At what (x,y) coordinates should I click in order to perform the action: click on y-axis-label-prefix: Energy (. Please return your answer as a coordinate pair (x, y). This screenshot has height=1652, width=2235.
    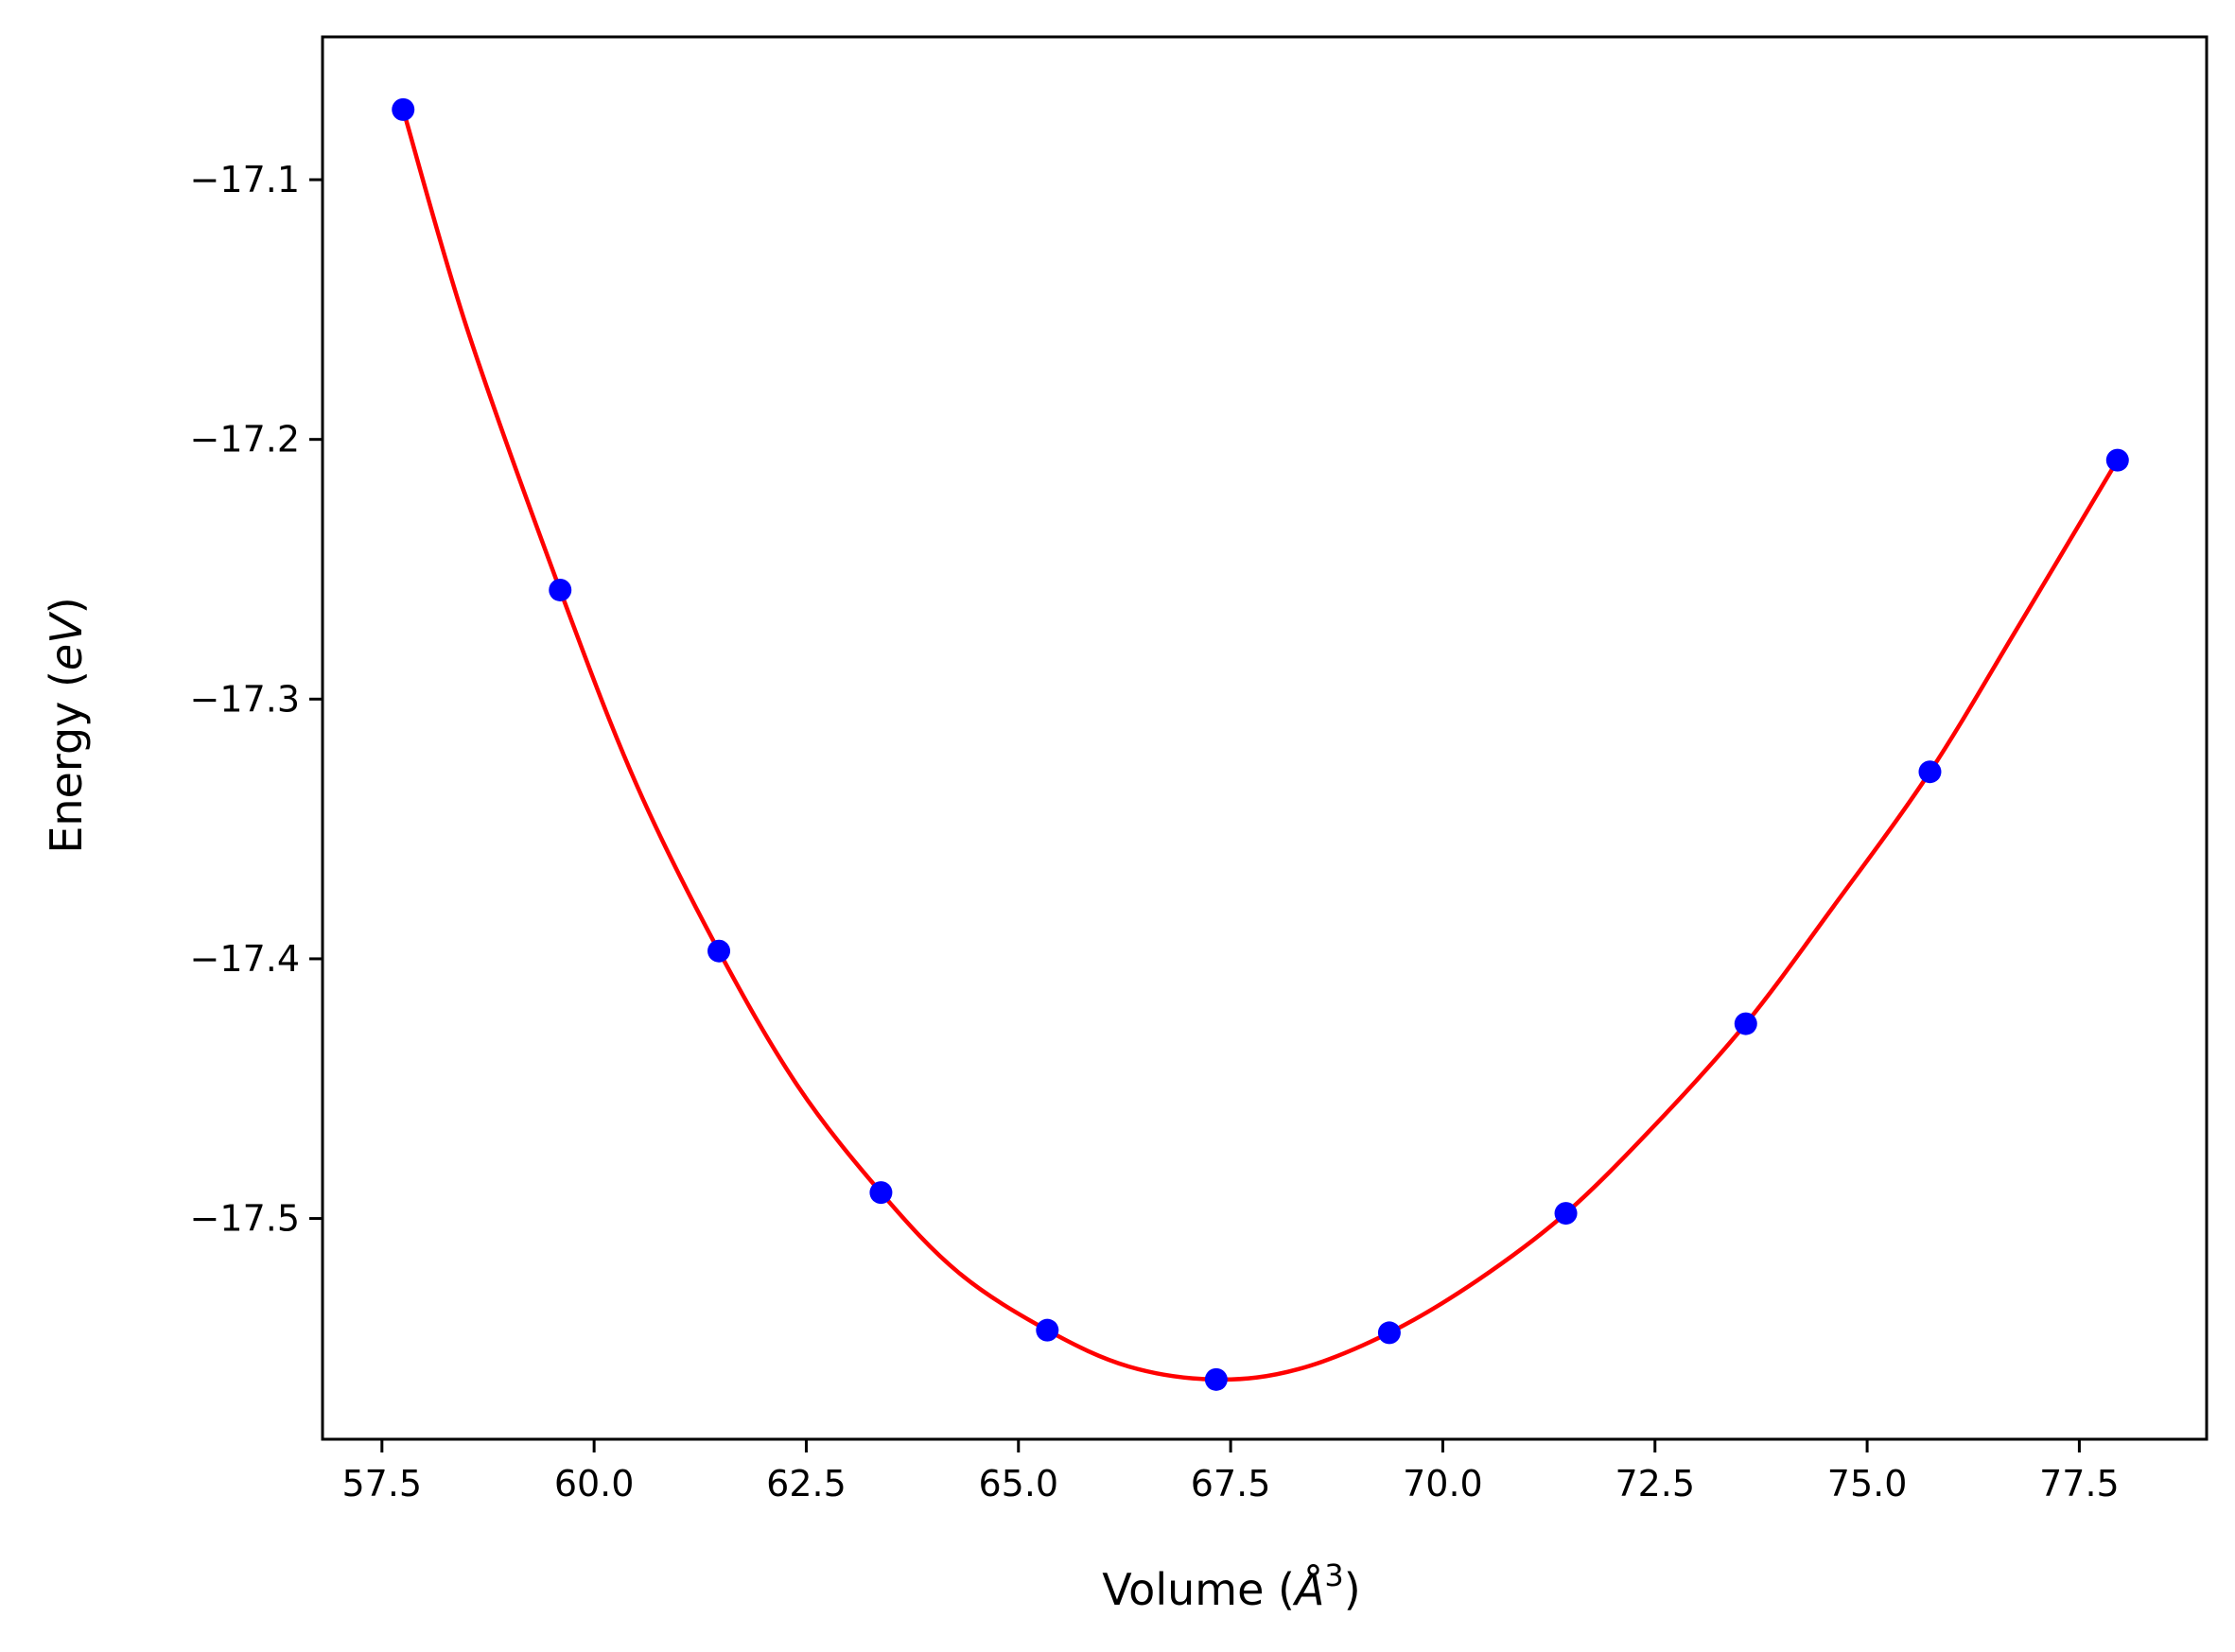
    Looking at the image, I should click on (66, 762).